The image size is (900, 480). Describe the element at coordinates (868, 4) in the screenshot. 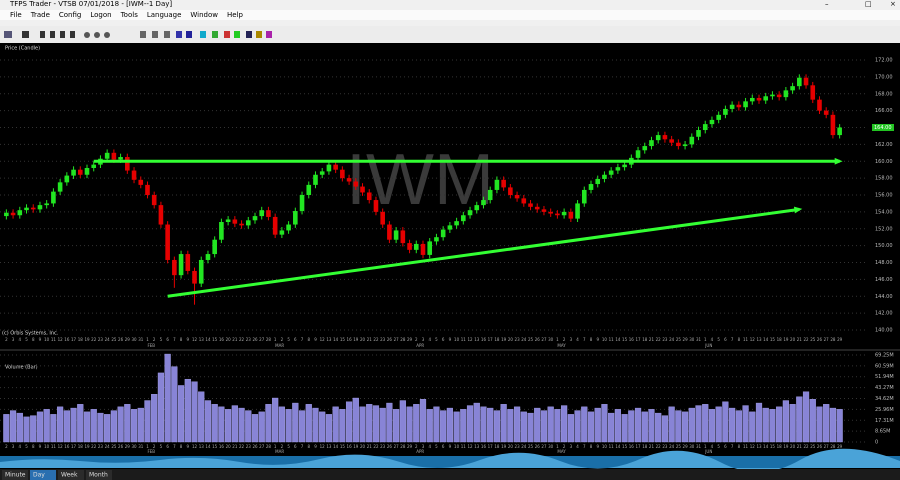

I see `maximize: □` at that location.